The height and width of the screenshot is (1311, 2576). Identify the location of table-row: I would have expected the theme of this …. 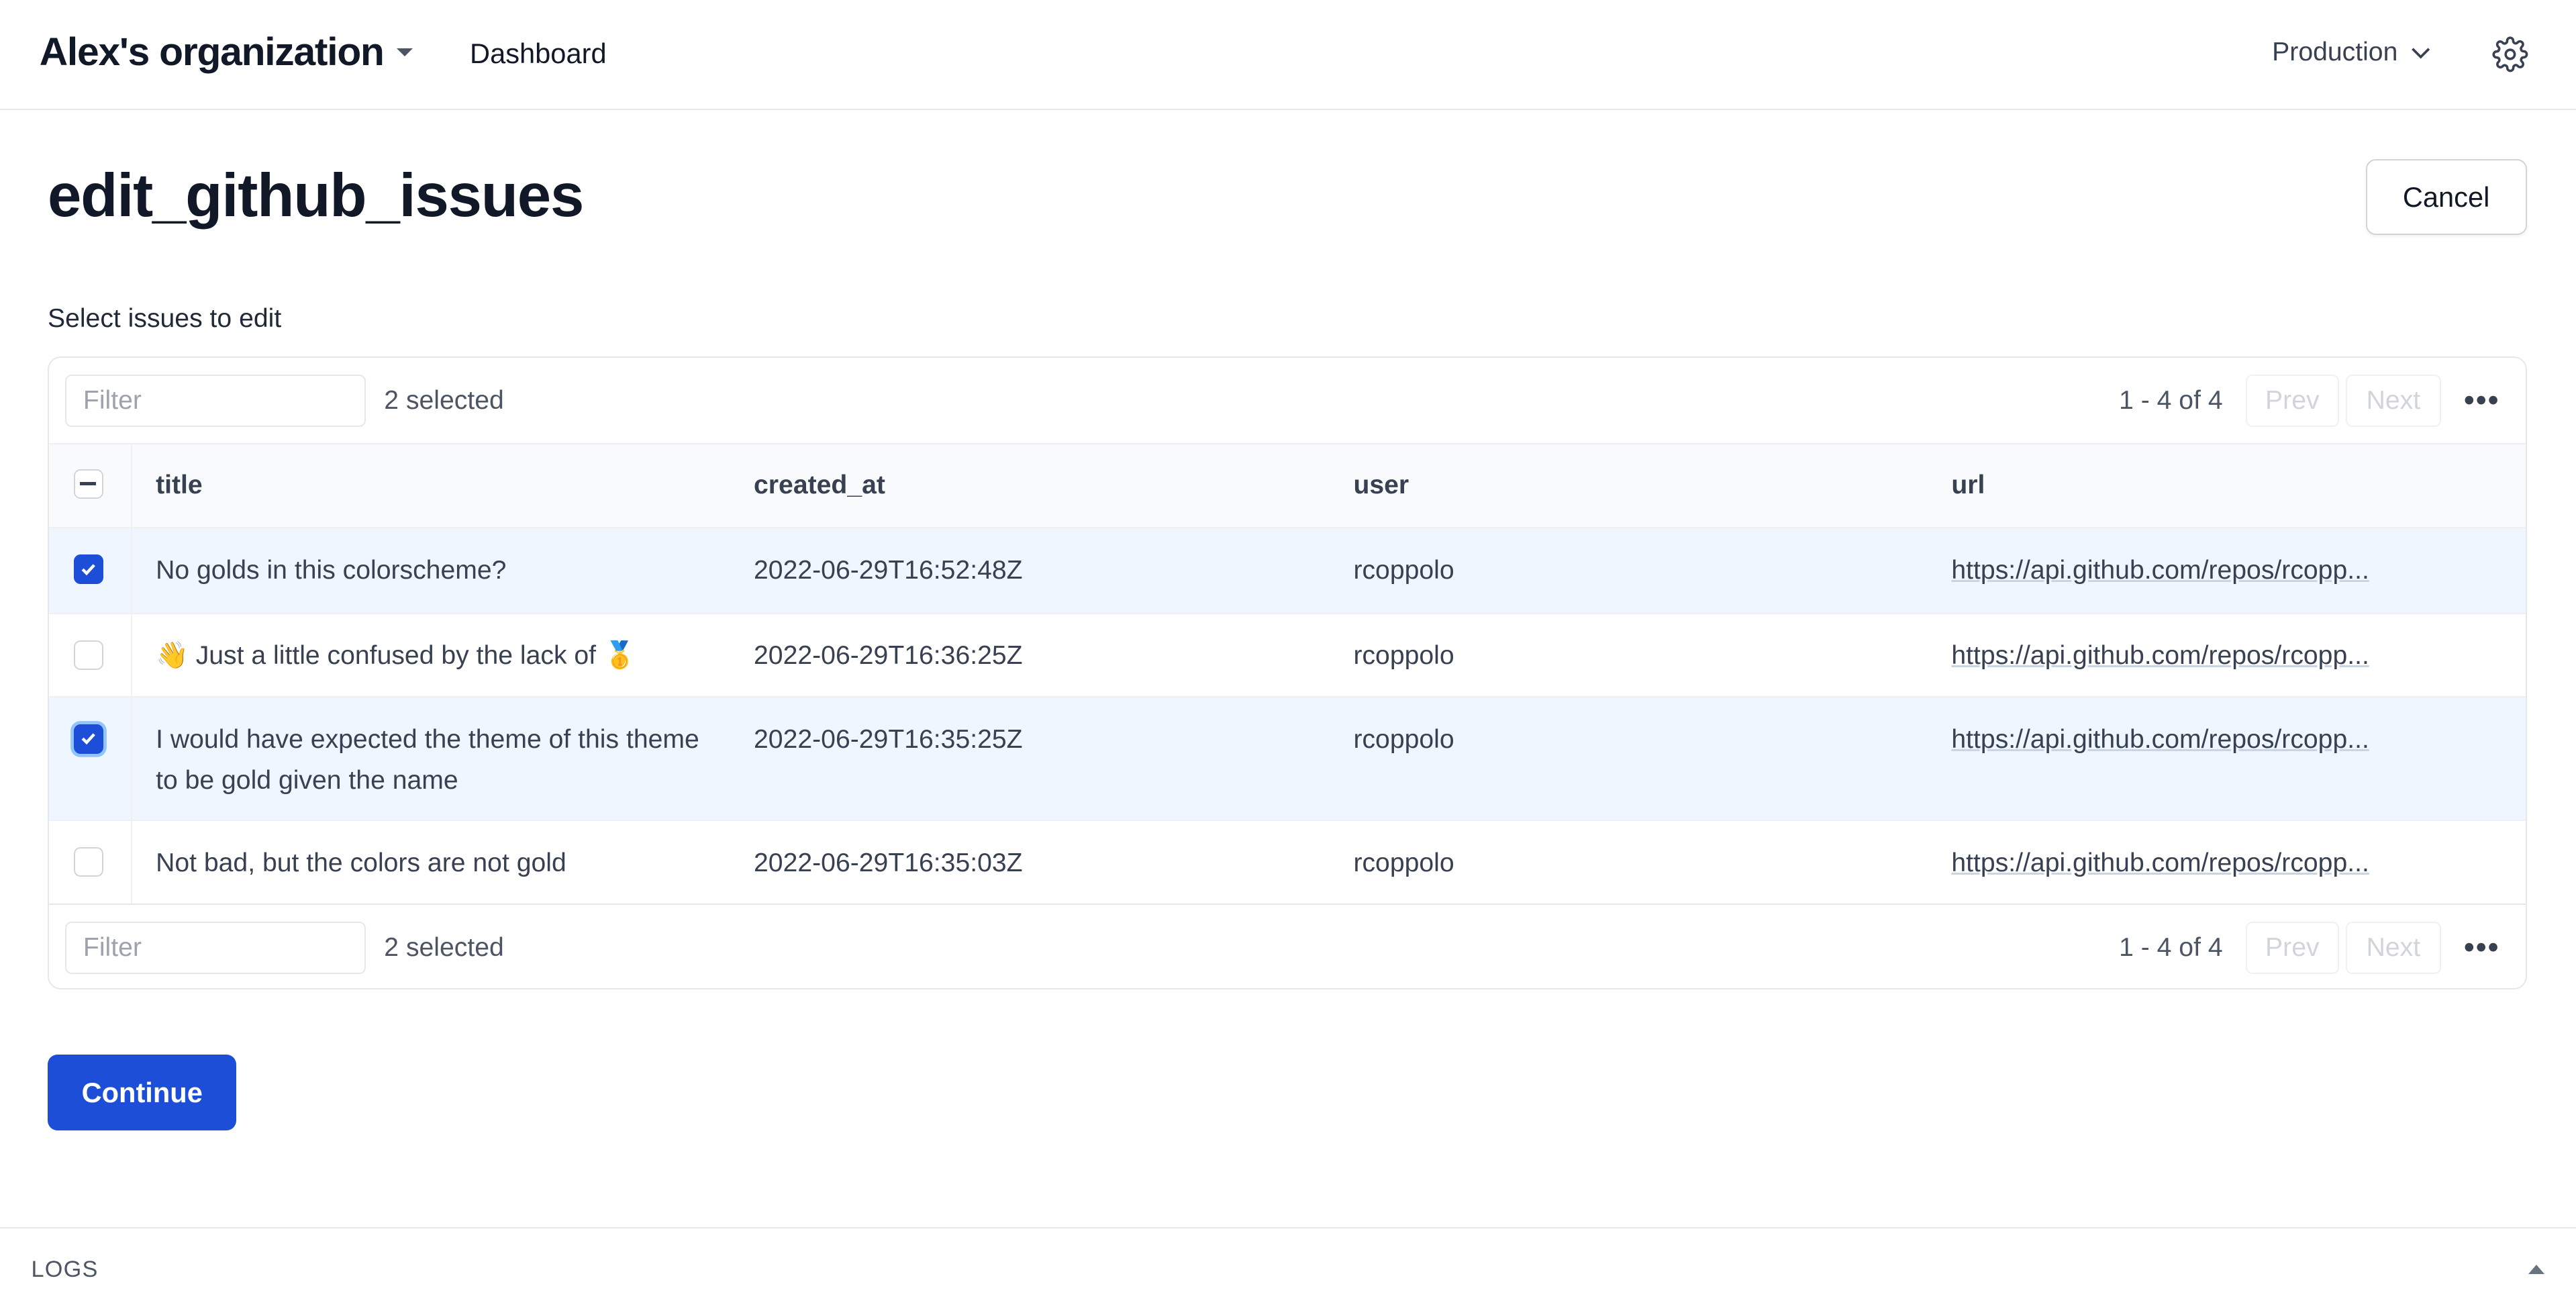
(1287, 758).